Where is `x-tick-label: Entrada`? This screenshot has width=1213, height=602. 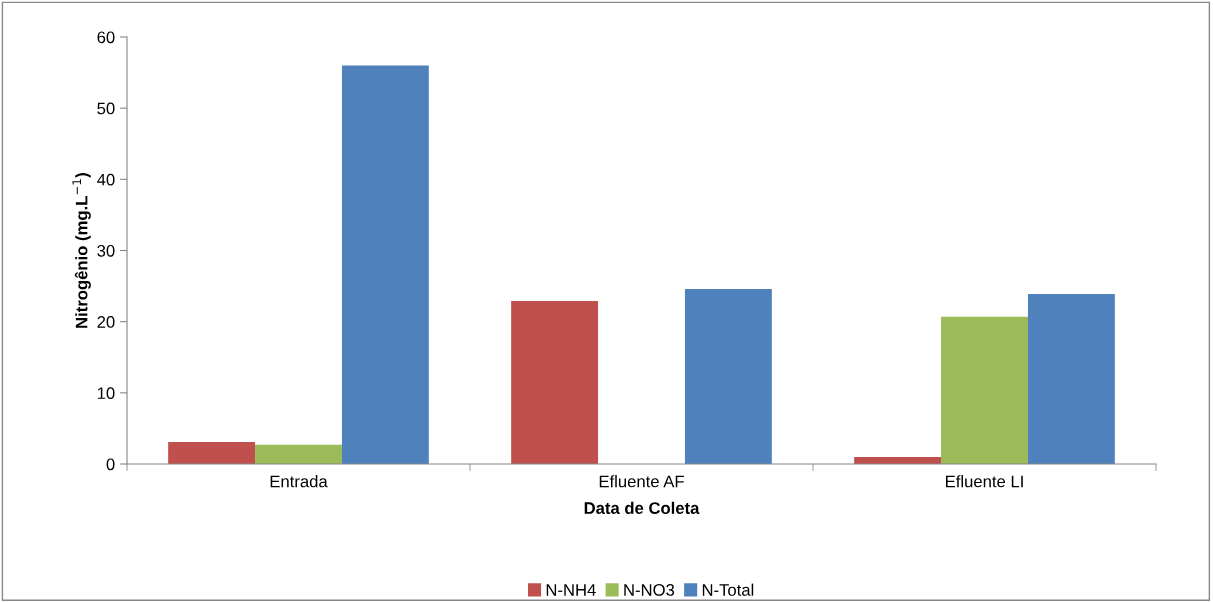 x-tick-label: Entrada is located at coordinates (299, 481).